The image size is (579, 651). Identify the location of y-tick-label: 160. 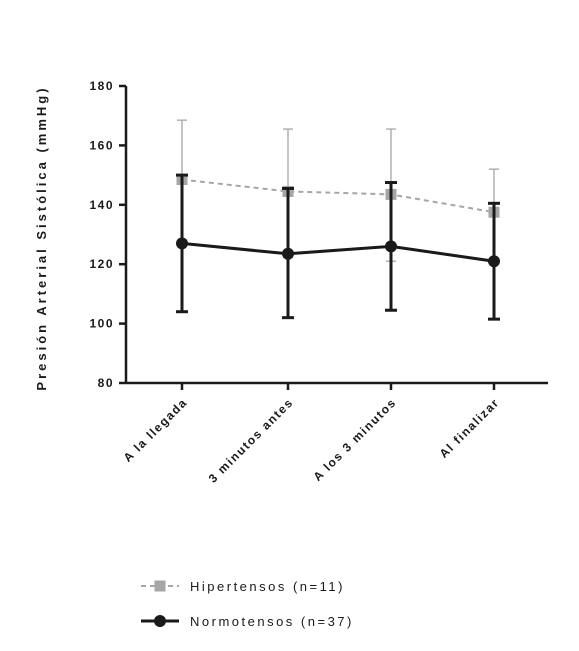
(101, 145).